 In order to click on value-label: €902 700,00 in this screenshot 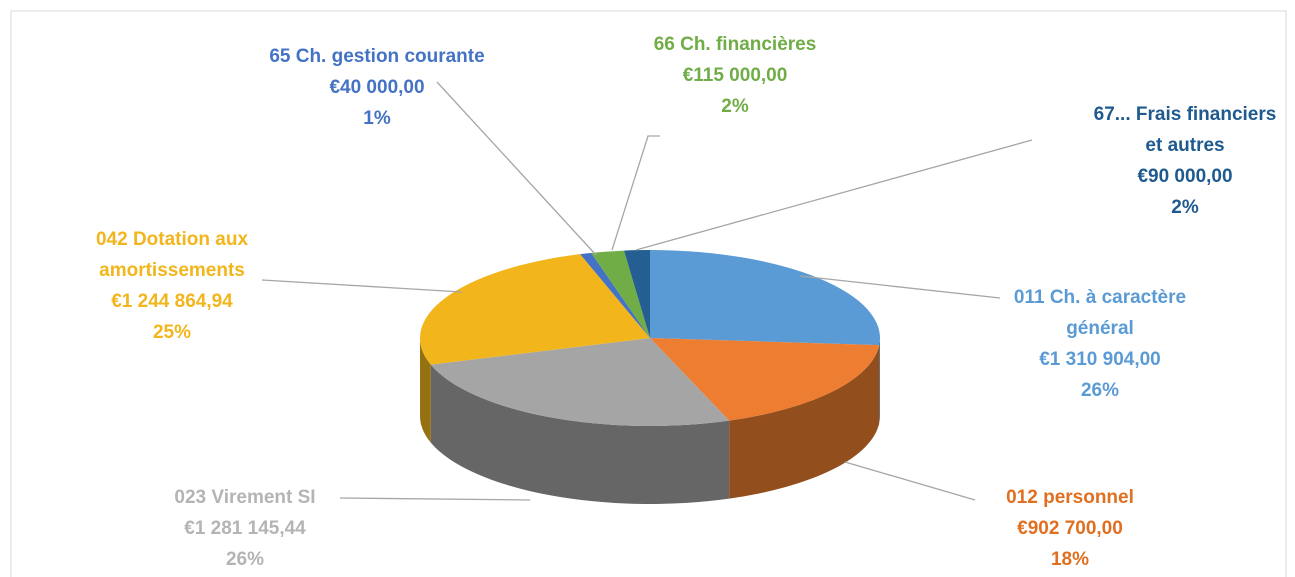, I will do `click(1070, 528)`.